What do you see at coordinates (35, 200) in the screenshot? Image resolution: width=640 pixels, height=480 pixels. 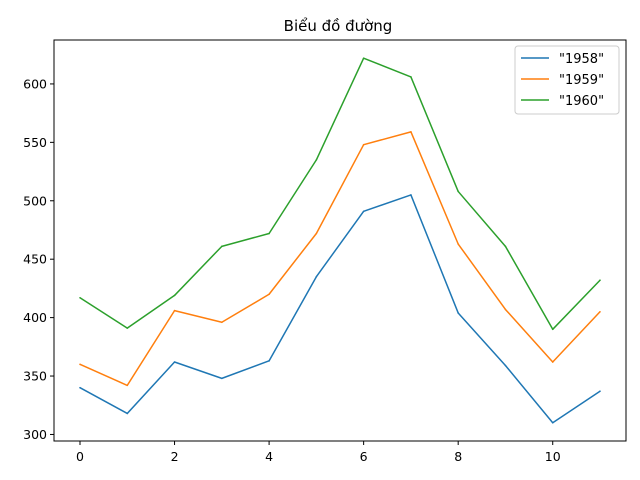 I see `y-tick-label: 500` at bounding box center [35, 200].